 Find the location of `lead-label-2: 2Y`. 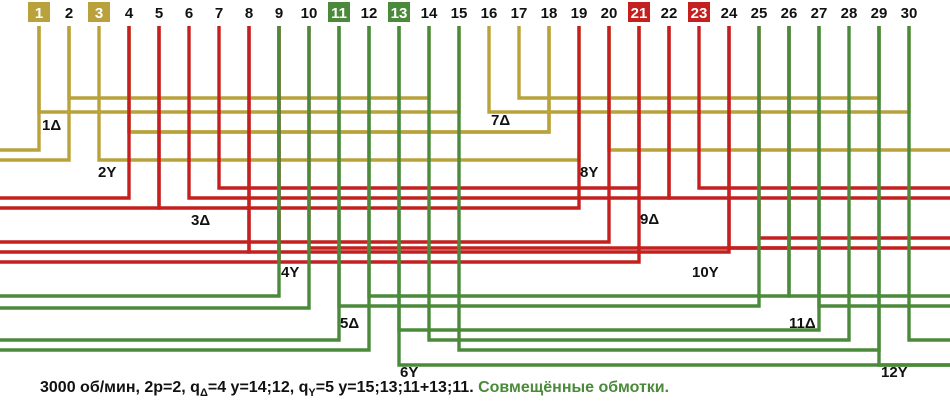

lead-label-2: 2Y is located at coordinates (107, 172).